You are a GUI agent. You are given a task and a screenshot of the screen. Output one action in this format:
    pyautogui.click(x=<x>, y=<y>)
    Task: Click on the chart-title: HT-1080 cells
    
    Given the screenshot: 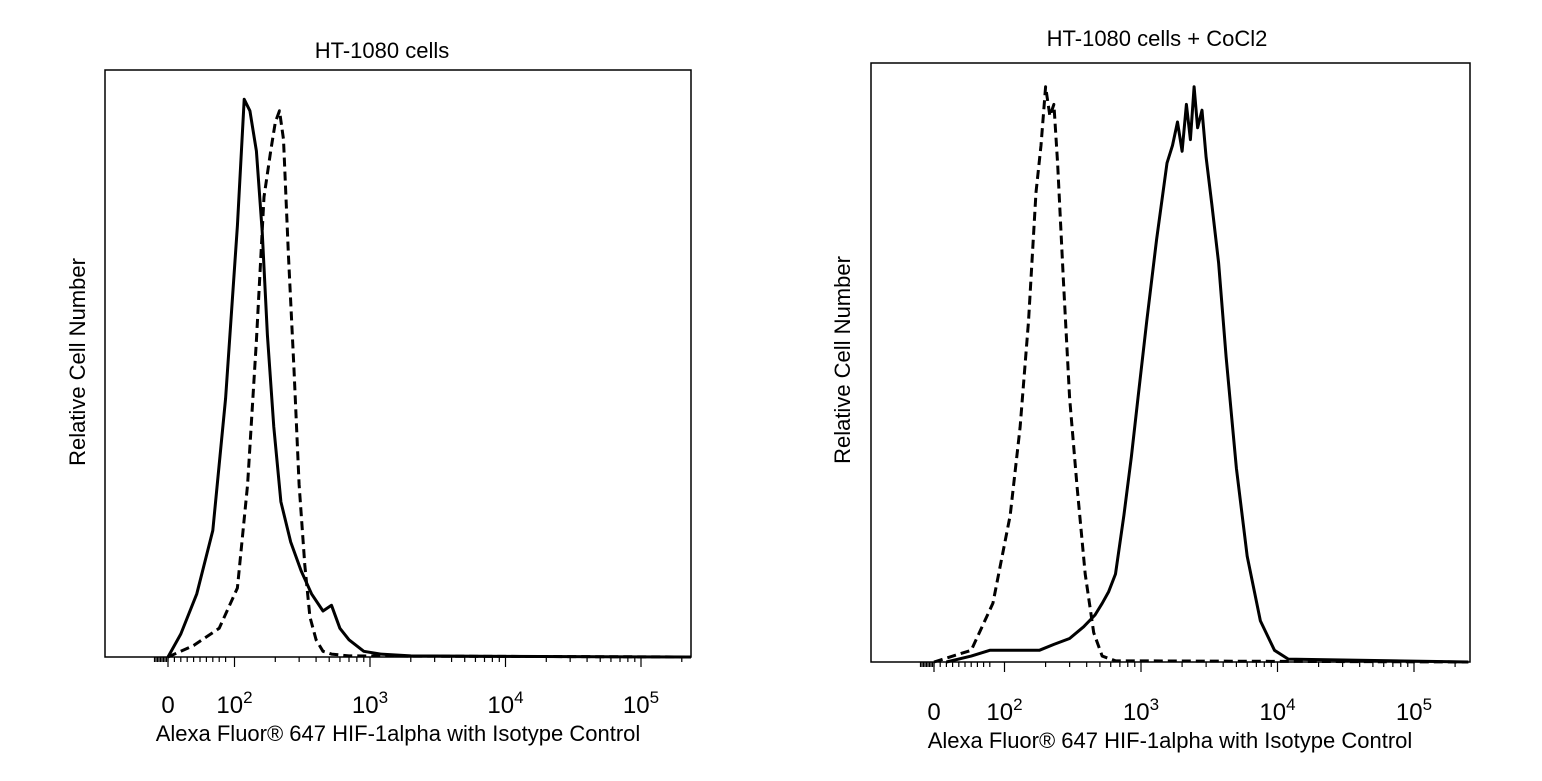 What is the action you would take?
    pyautogui.click(x=382, y=50)
    